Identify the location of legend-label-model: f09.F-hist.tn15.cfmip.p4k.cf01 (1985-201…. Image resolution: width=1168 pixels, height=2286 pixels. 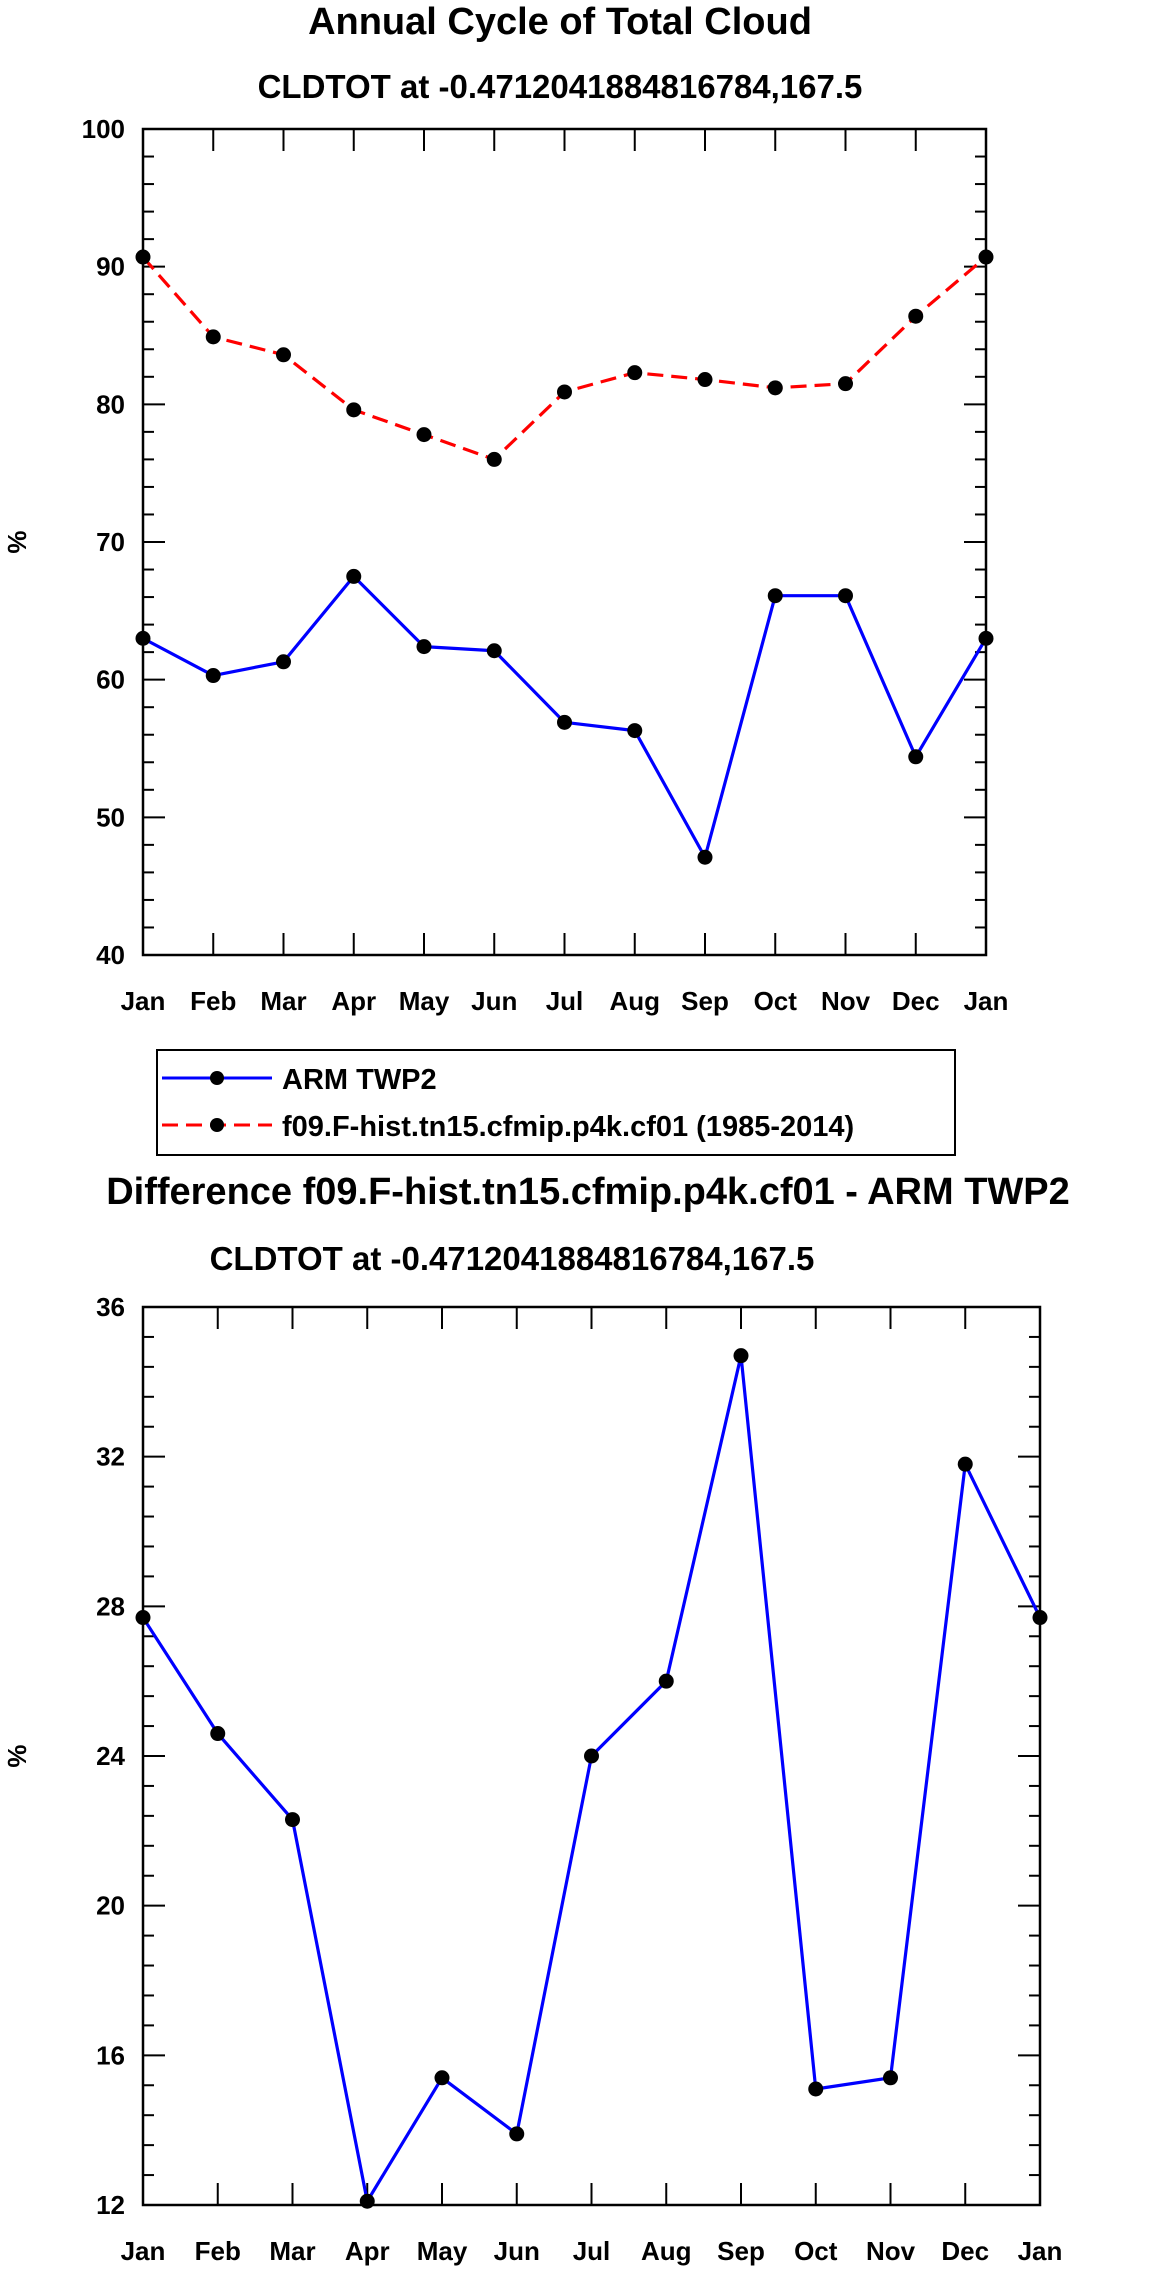
(568, 1127).